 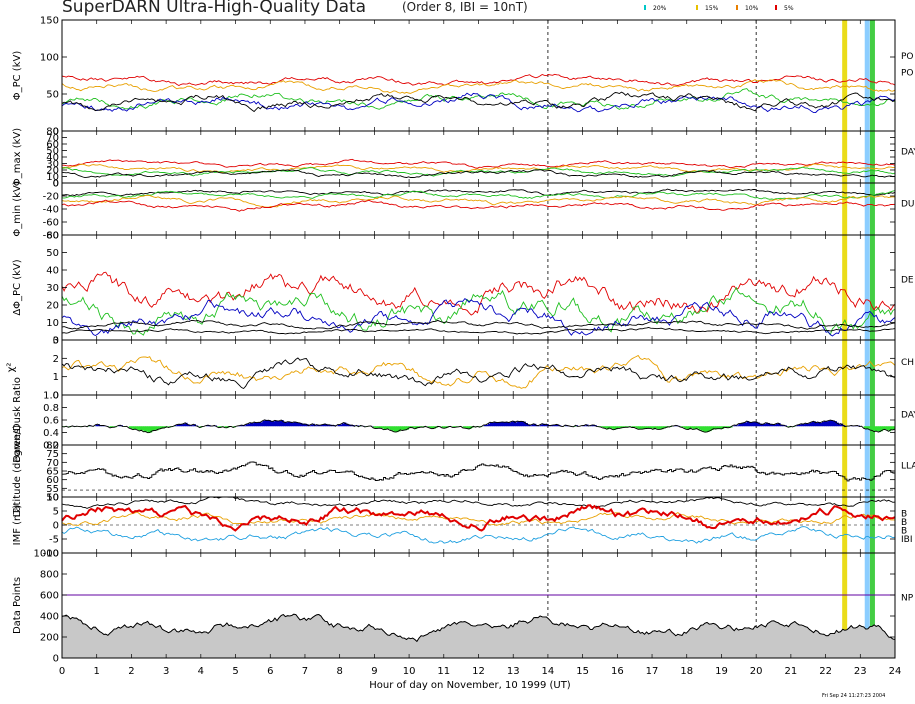 What do you see at coordinates (97, 671) in the screenshot?
I see `x-tick-label: 1` at bounding box center [97, 671].